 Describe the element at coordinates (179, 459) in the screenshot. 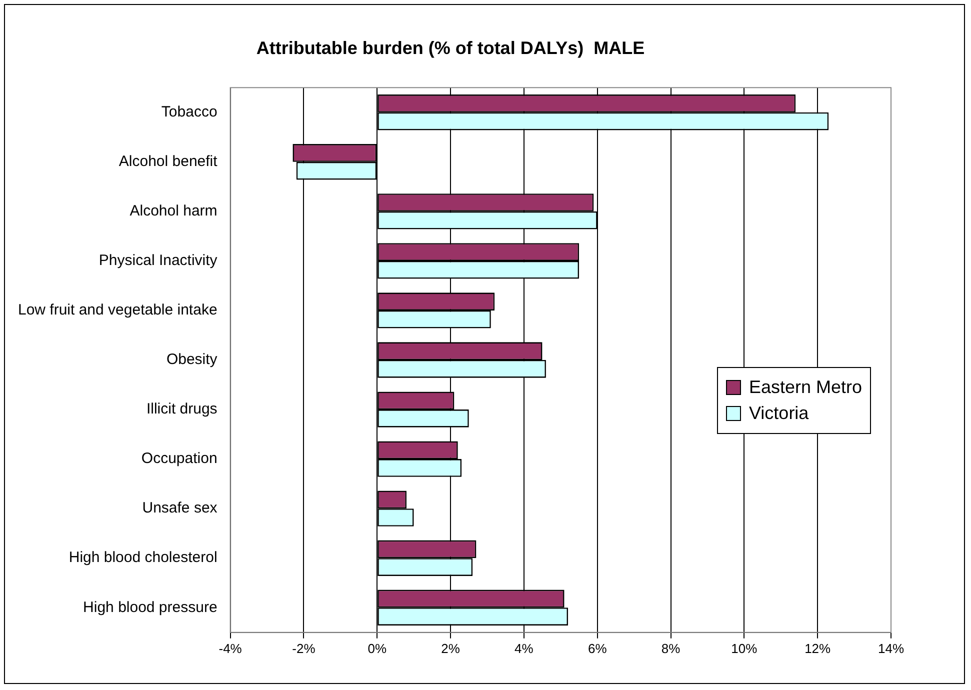

I see `y-tick-label: Occupation` at that location.